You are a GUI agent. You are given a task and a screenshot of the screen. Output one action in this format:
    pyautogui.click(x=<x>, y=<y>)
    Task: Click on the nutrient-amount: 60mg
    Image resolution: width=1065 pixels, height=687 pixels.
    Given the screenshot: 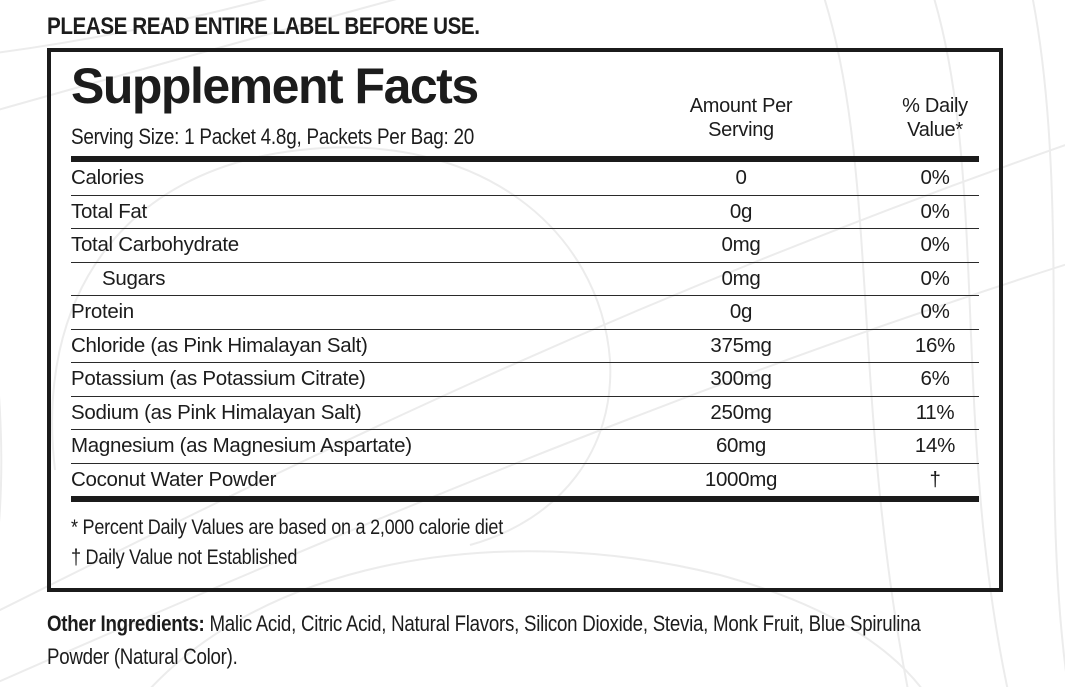 What is the action you would take?
    pyautogui.click(x=741, y=445)
    